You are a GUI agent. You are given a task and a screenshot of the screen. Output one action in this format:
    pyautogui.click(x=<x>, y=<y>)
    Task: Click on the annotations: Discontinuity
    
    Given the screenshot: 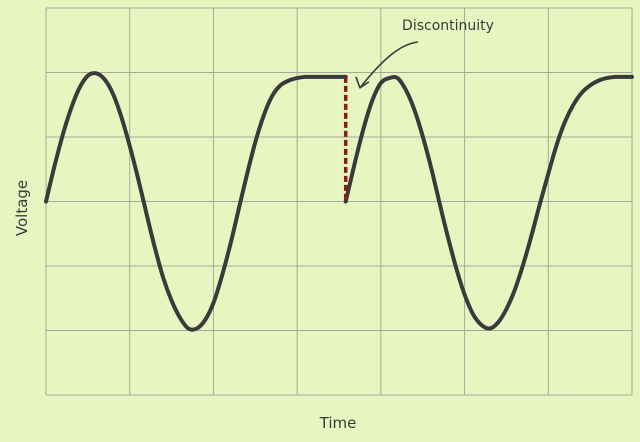 What is the action you would take?
    pyautogui.click(x=424, y=53)
    